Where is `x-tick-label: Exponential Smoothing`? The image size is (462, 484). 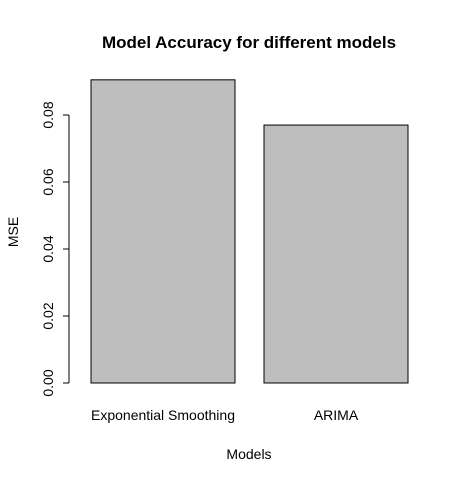 x-tick-label: Exponential Smoothing is located at coordinates (163, 415).